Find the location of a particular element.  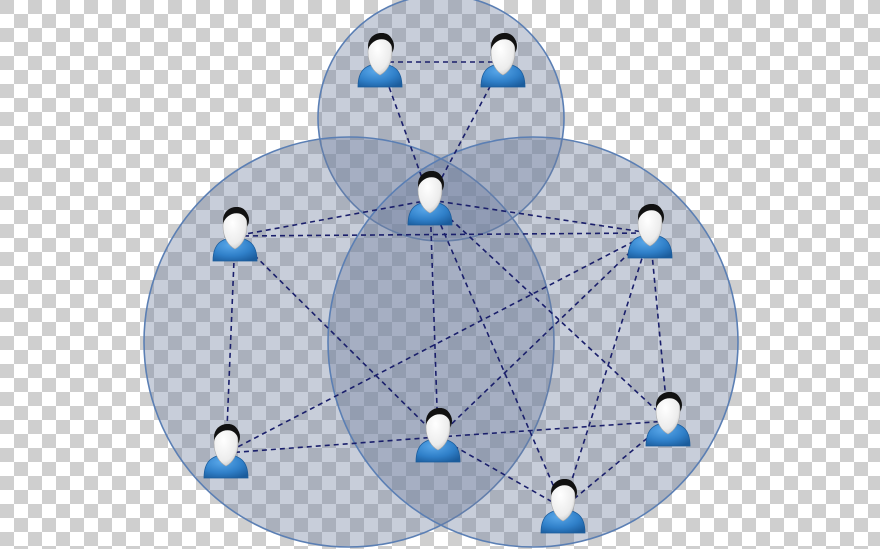

link-p1-p3 is located at coordinates (405, 131).